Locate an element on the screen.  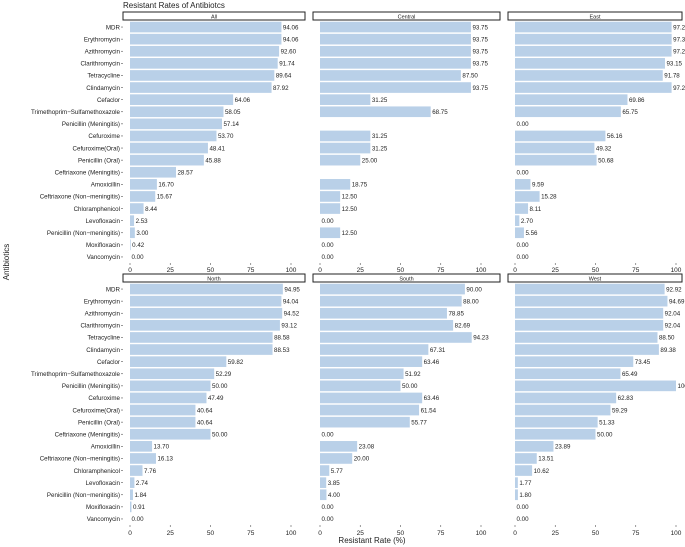
data-label: 82.69 is located at coordinates (463, 326).